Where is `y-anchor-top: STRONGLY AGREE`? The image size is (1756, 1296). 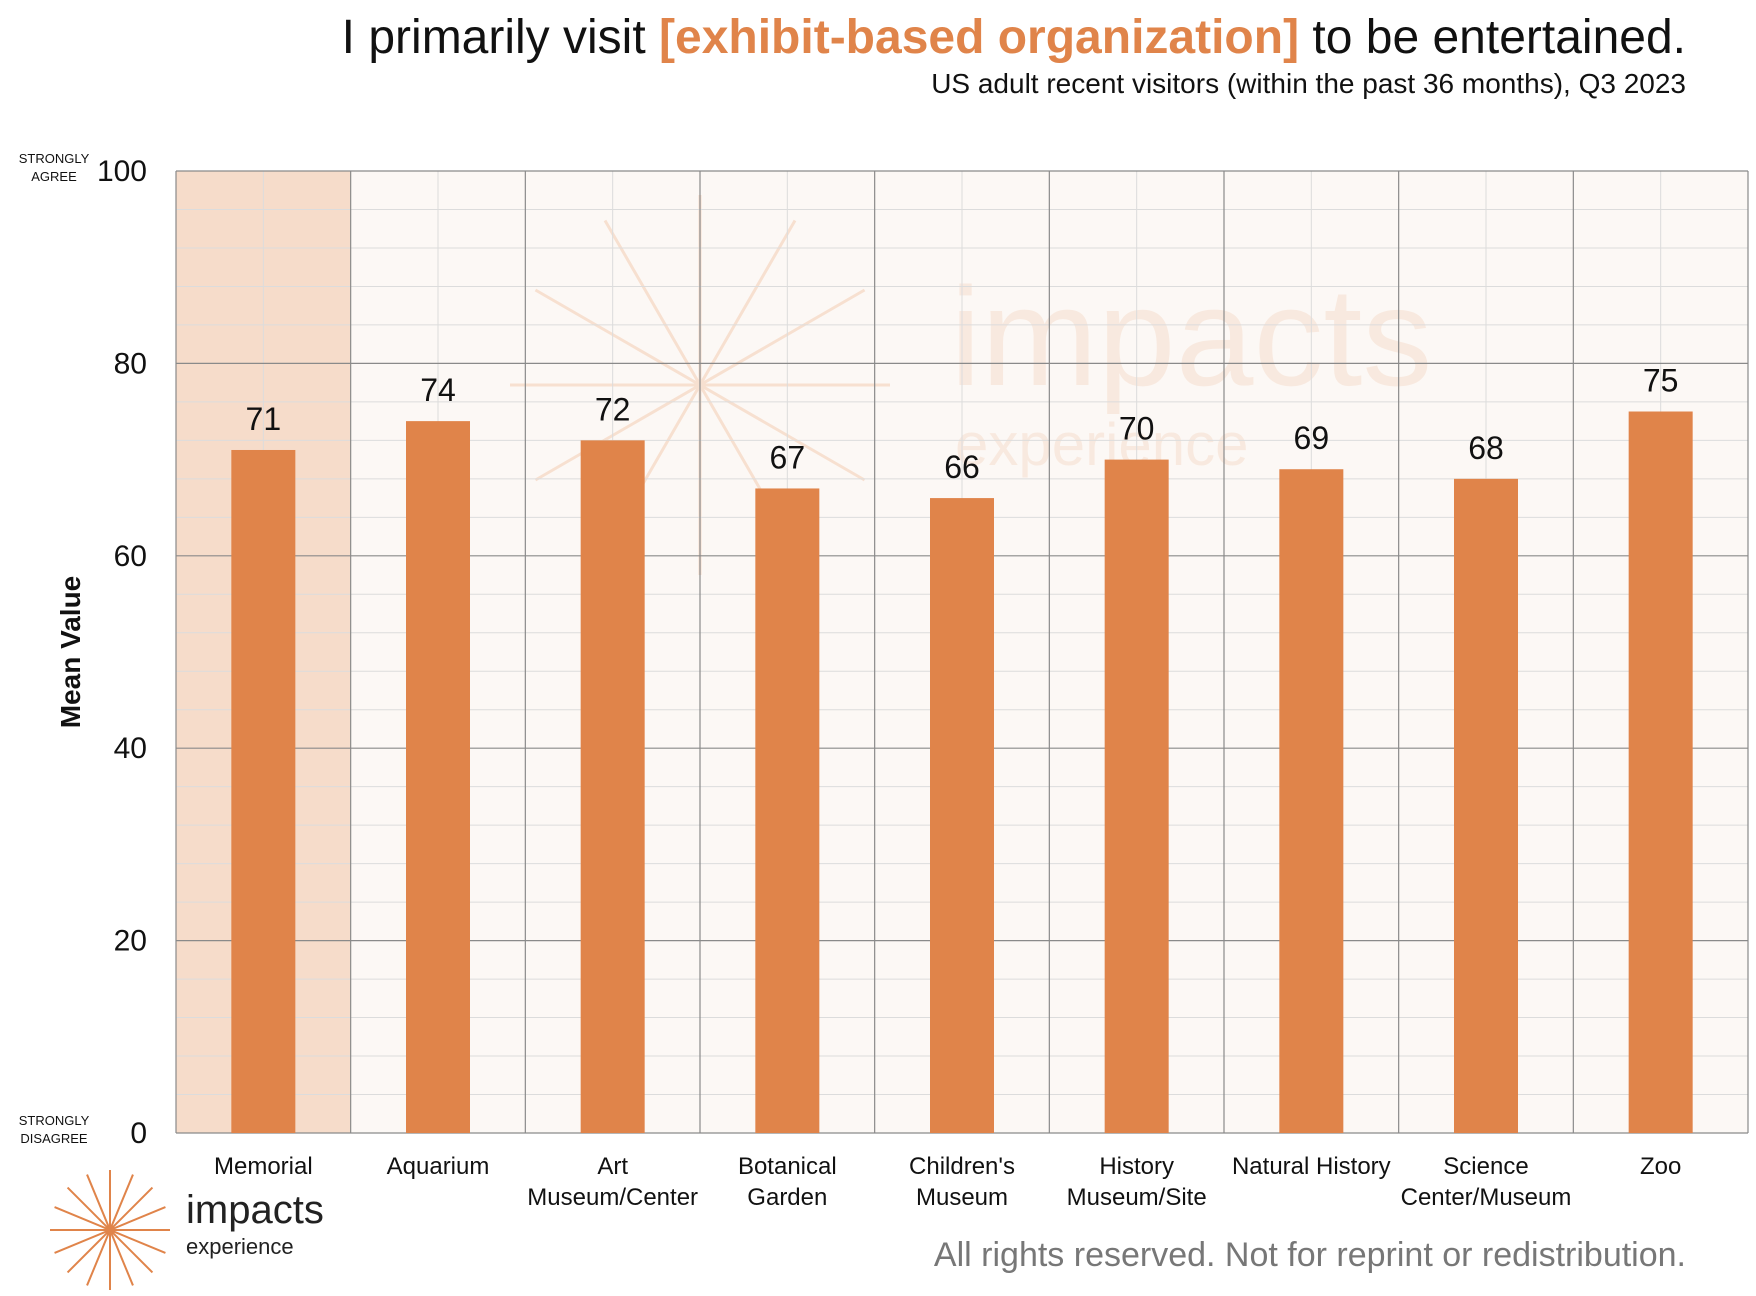 y-anchor-top: STRONGLY AGREE is located at coordinates (54, 167).